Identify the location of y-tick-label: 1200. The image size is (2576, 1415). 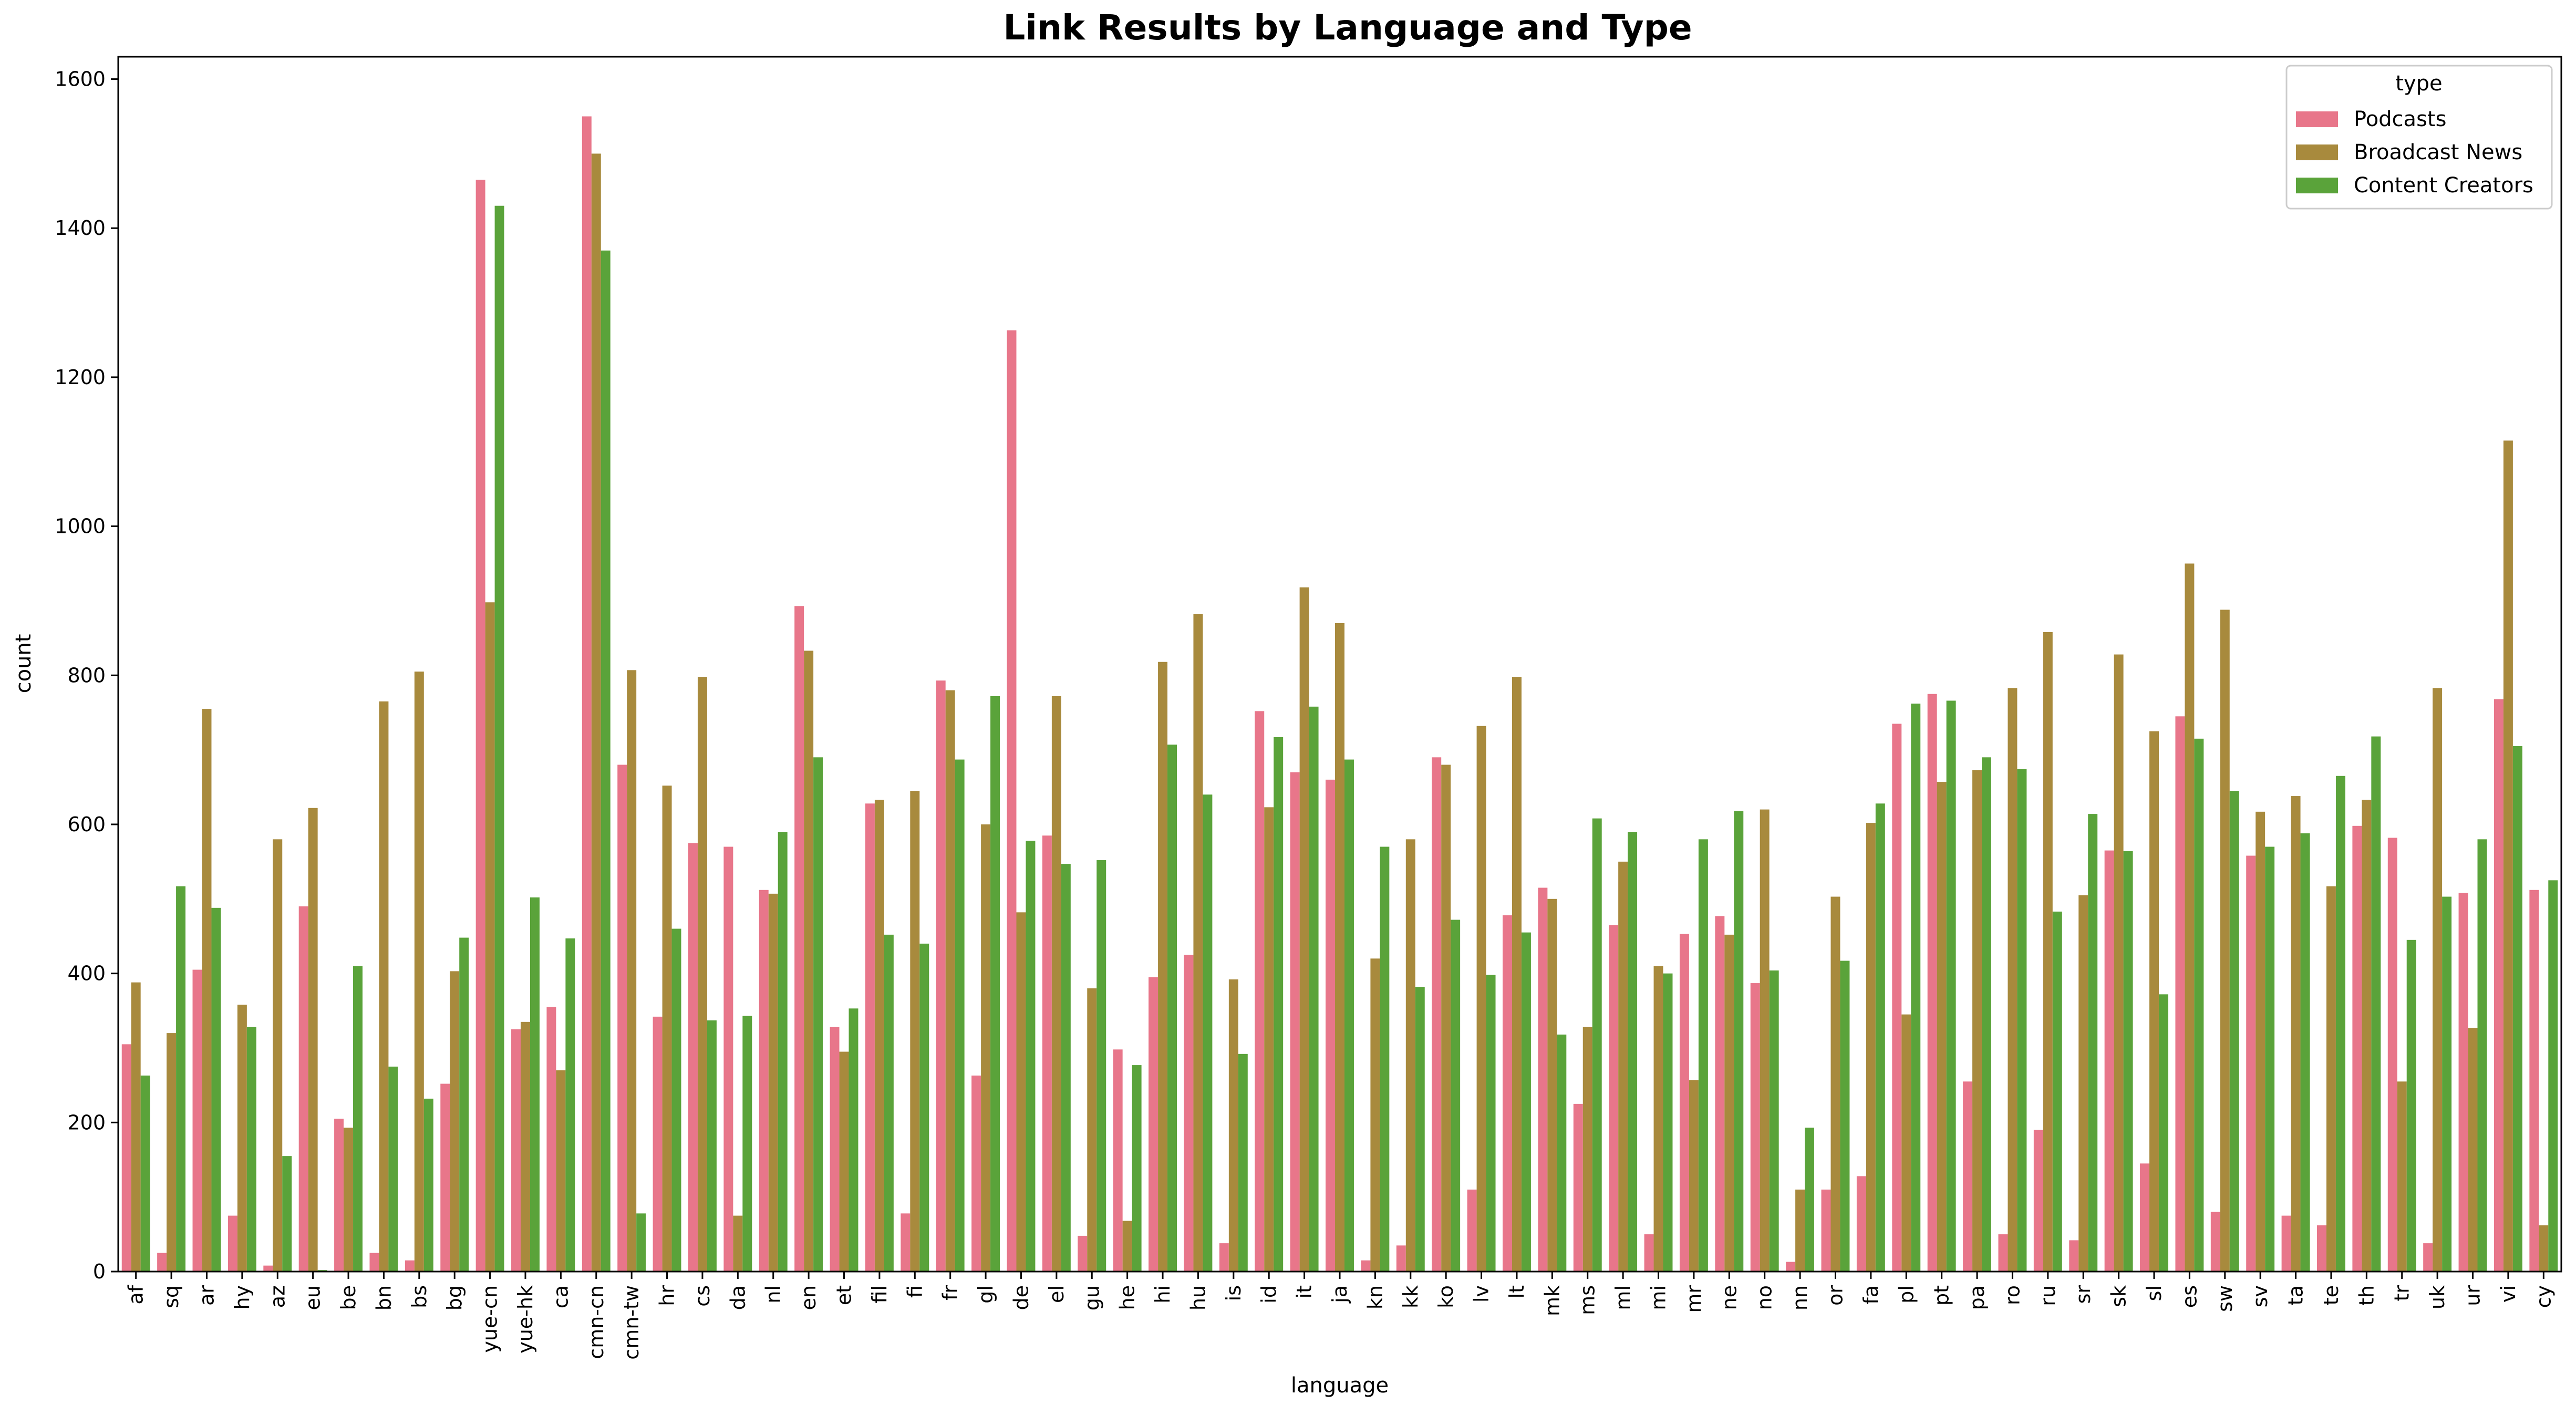
(80, 378).